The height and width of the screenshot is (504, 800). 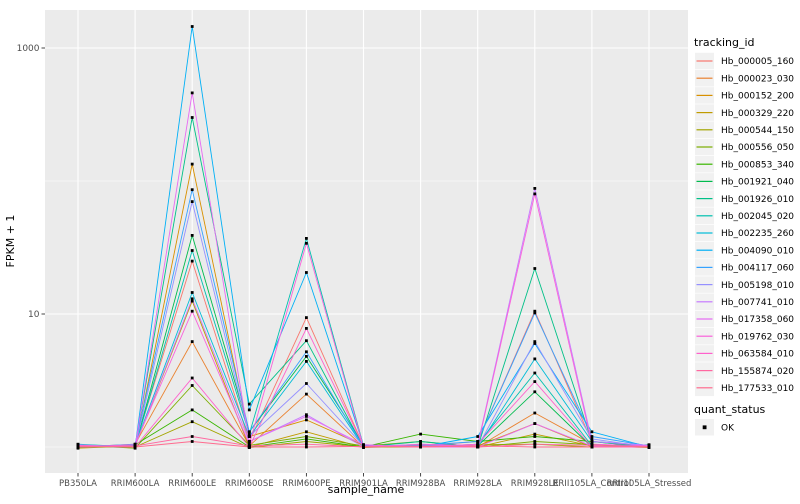 I want to click on x-tick-label: RRIM928LE, so click(x=535, y=484).